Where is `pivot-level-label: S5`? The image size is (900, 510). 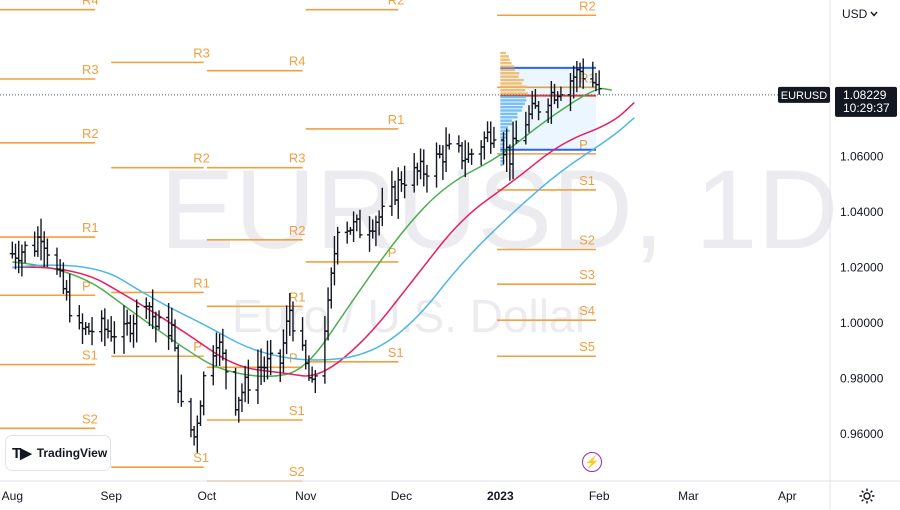
pivot-level-label: S5 is located at coordinates (587, 346).